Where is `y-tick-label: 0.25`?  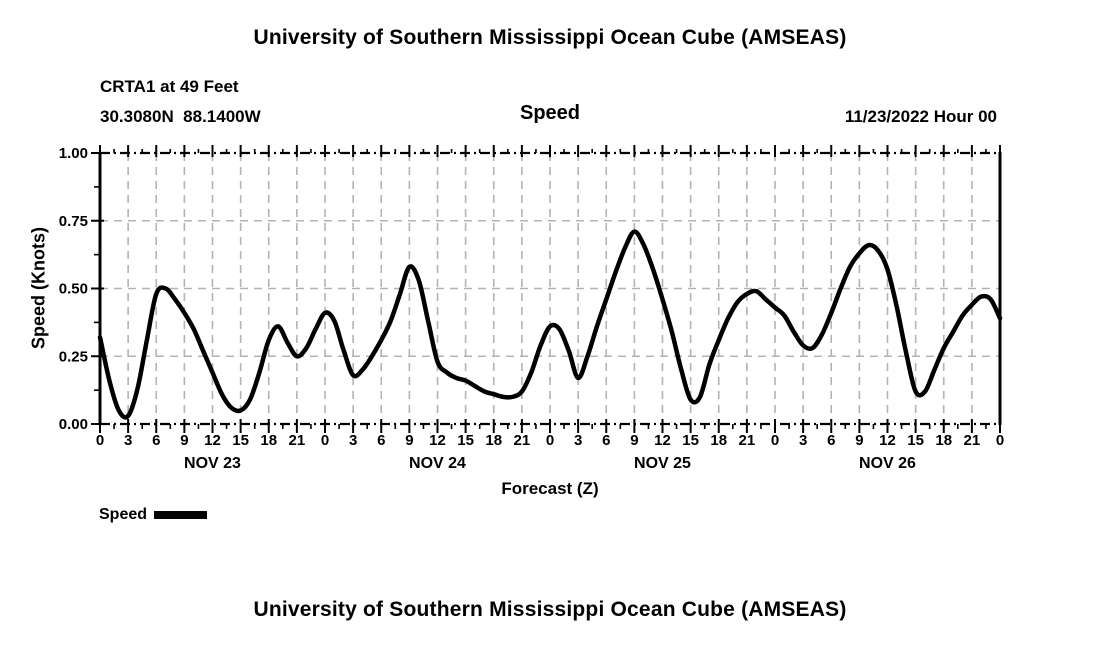 y-tick-label: 0.25 is located at coordinates (73, 356).